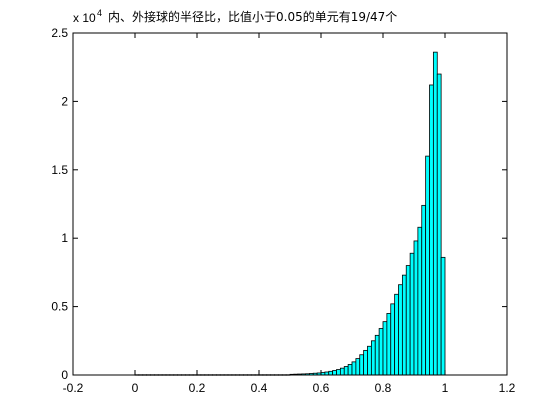  I want to click on y-tick-label: 0, so click(64, 375).